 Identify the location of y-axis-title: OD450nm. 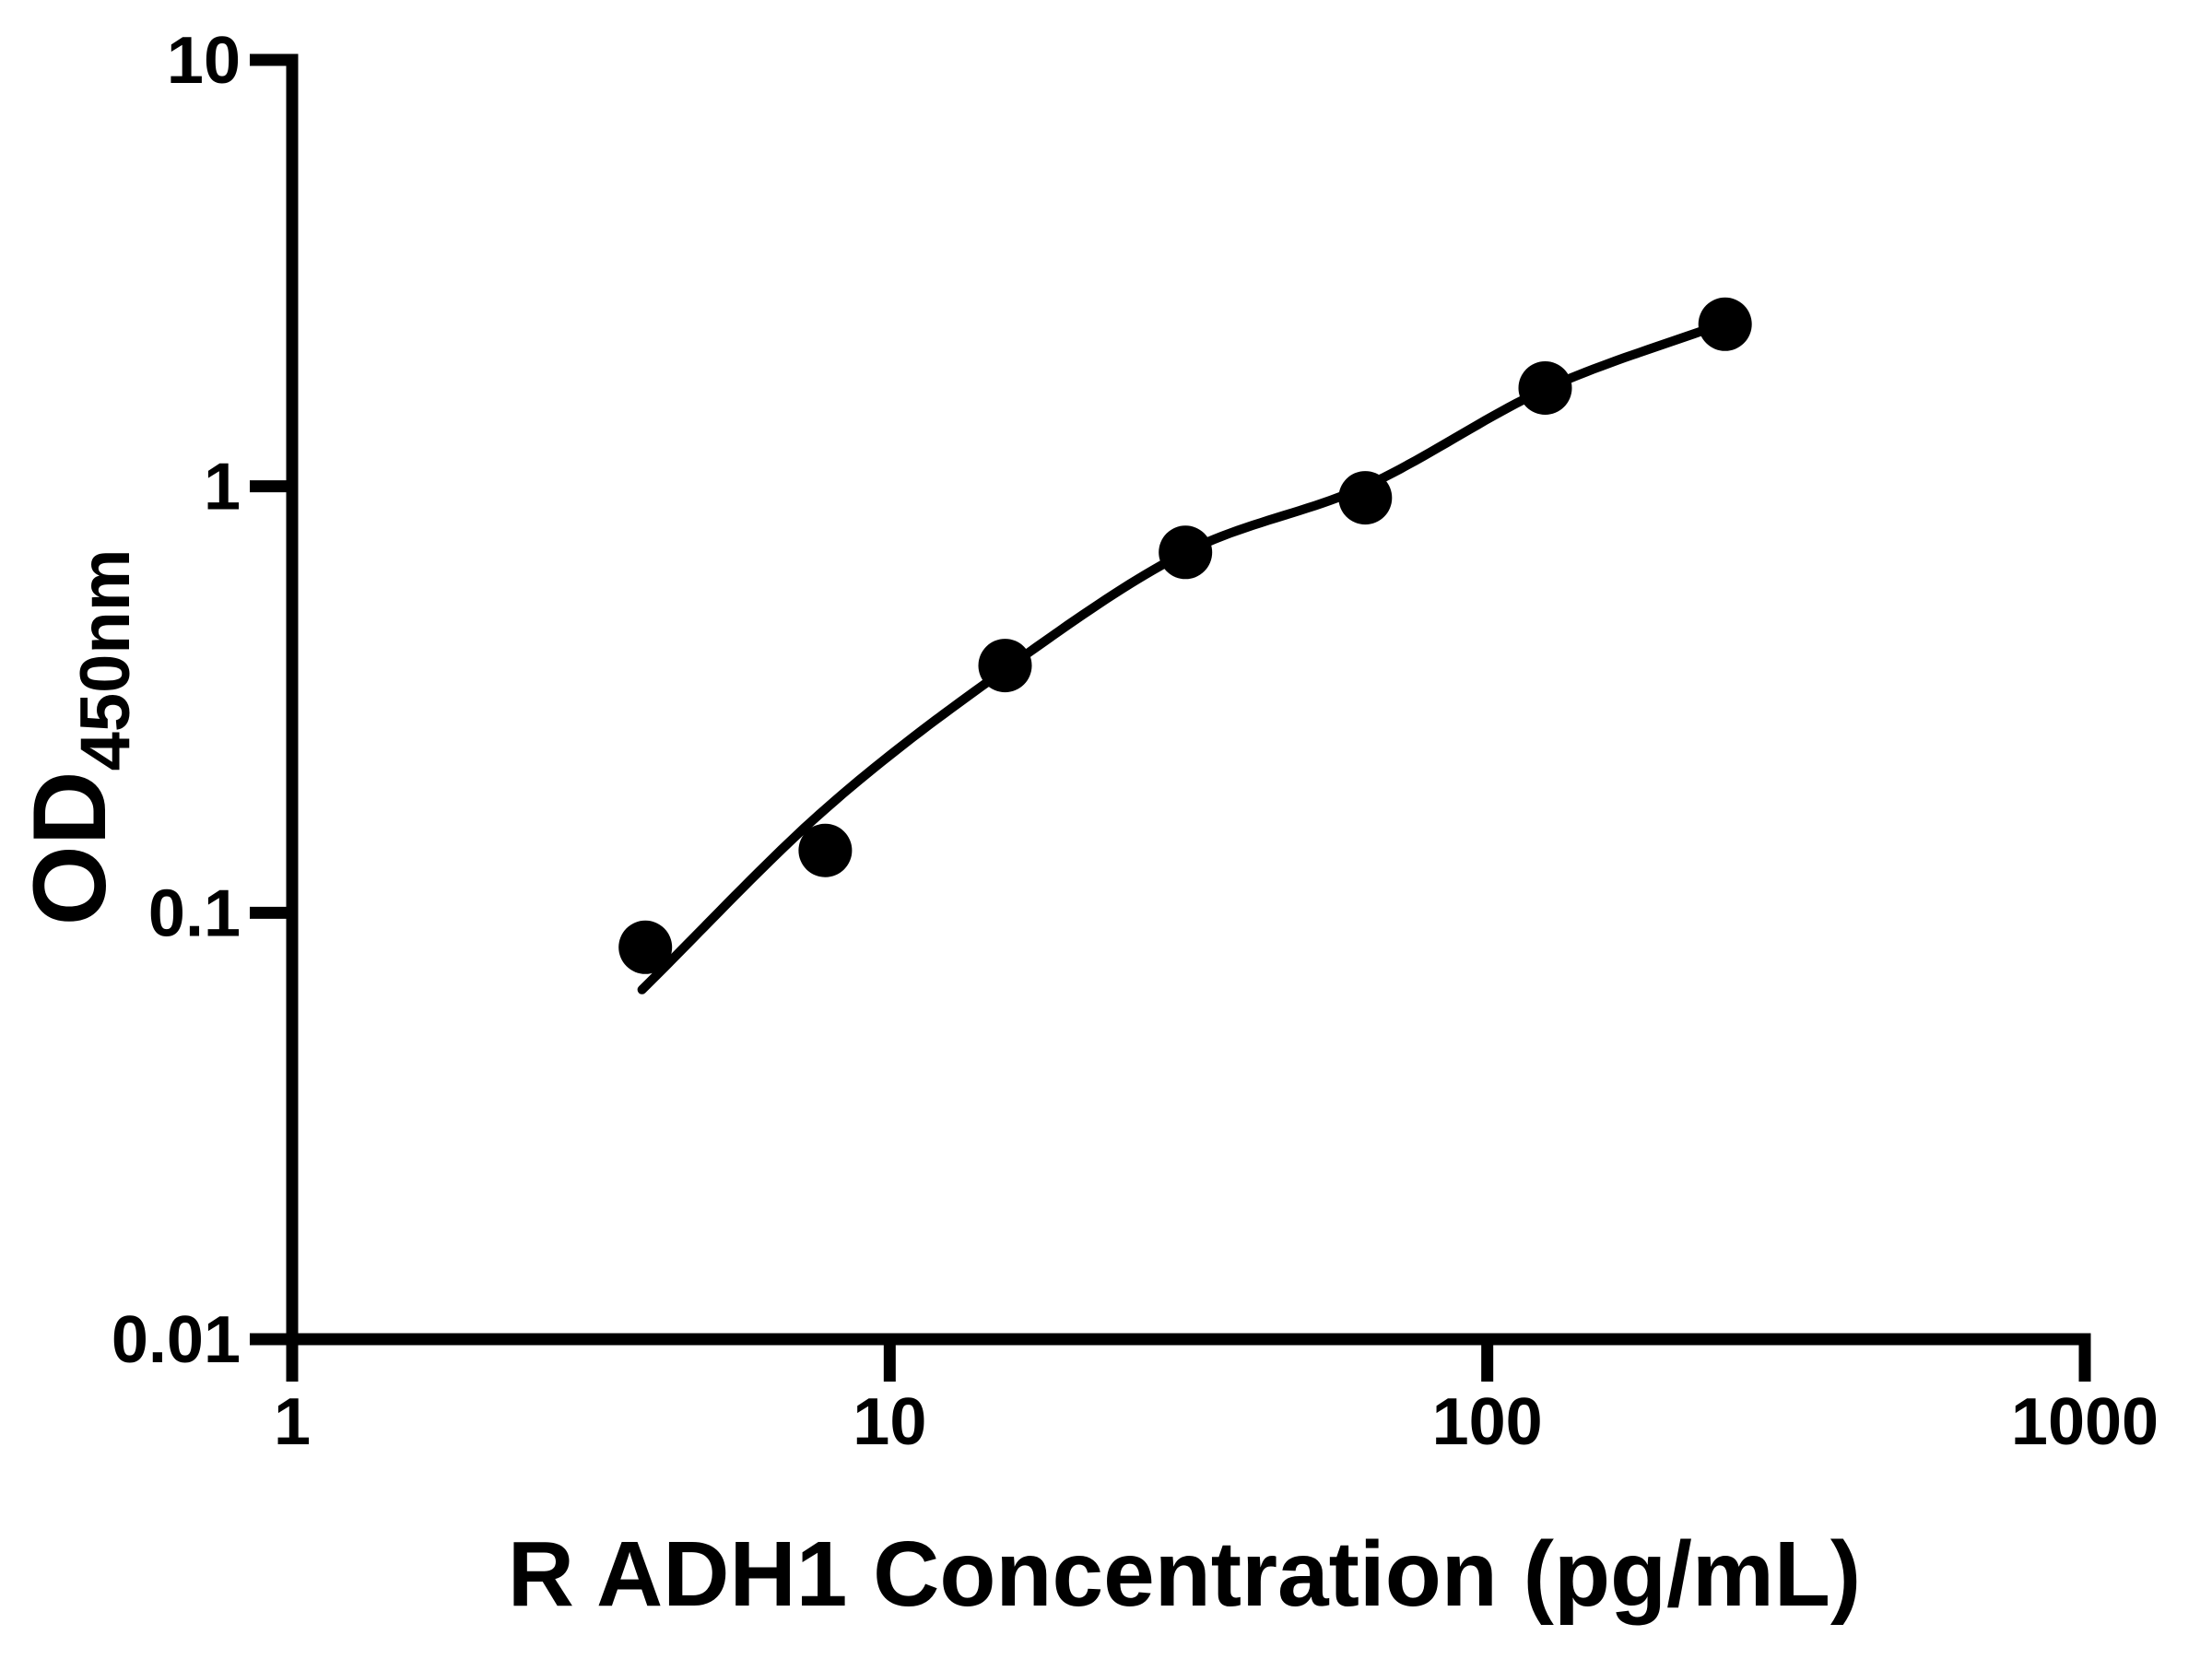
(78, 737).